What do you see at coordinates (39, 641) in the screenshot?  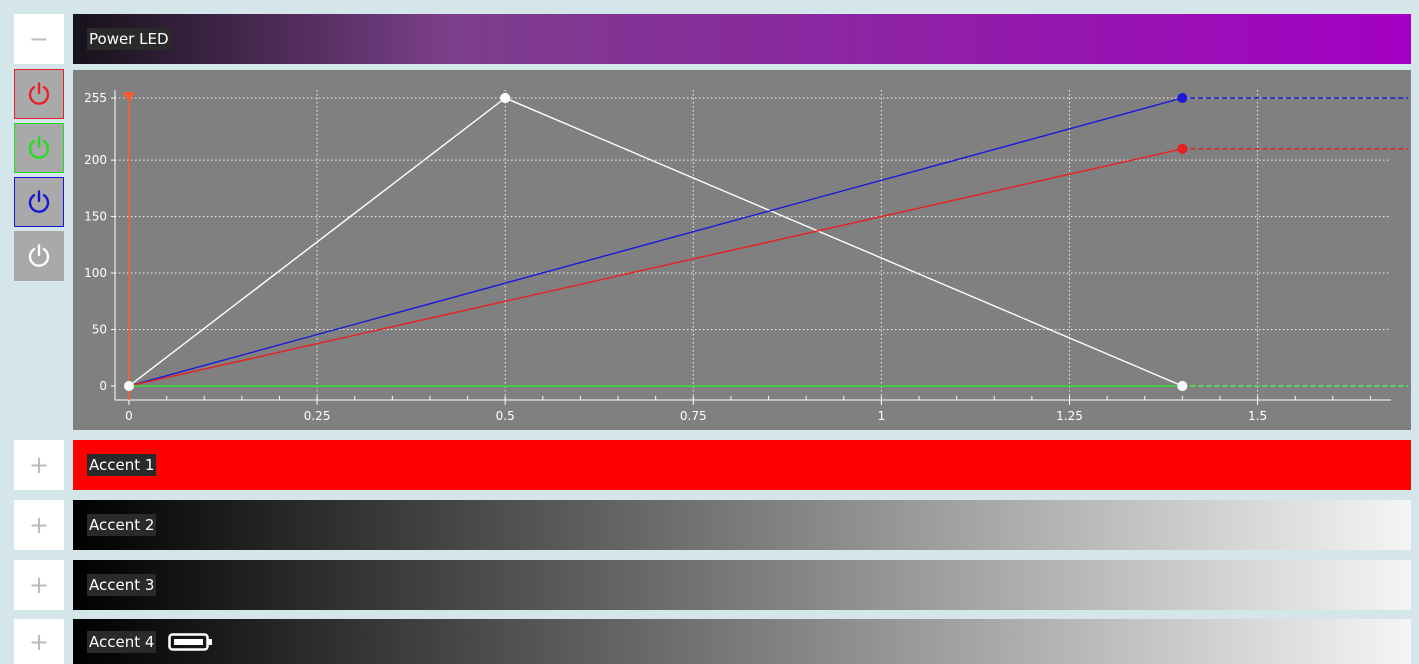 I see `expand-button-accent-4: +` at bounding box center [39, 641].